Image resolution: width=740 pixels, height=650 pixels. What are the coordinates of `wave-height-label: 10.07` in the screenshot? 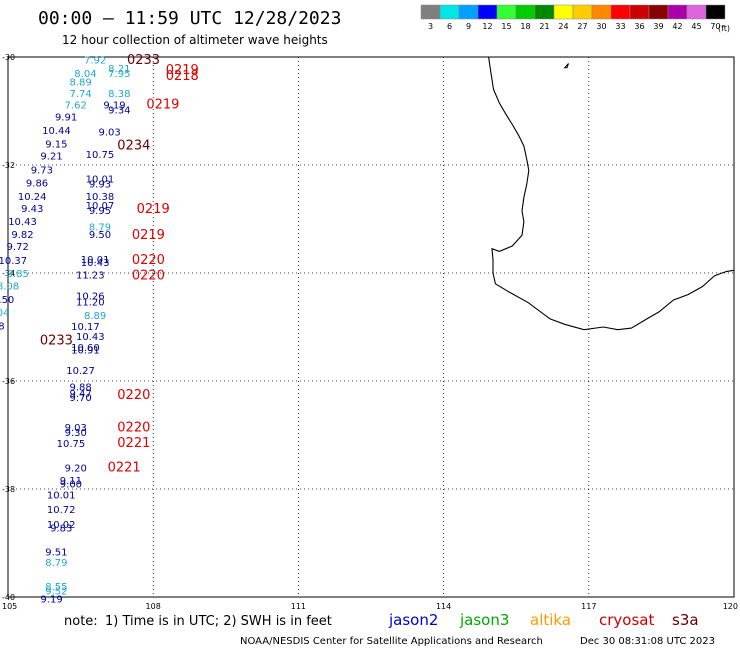 It's located at (100, 206).